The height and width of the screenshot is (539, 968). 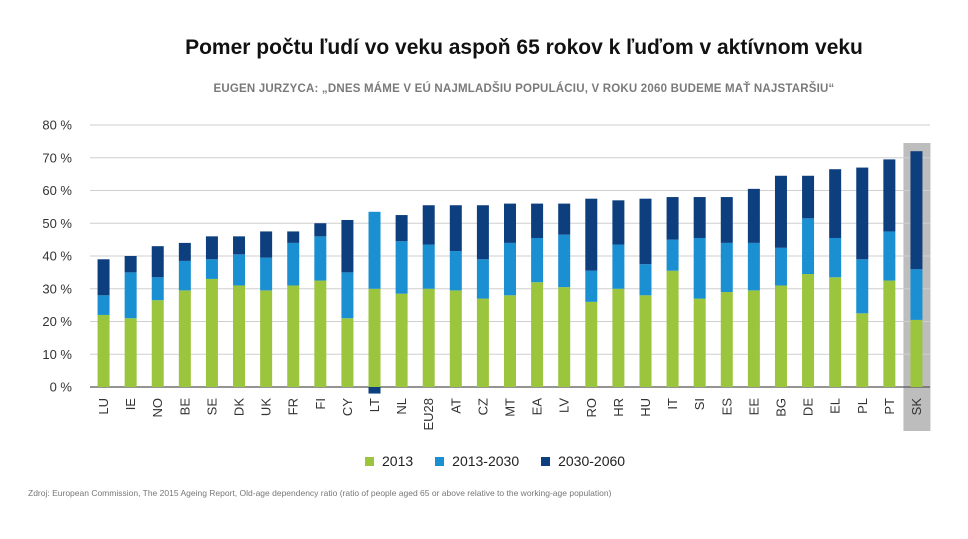 I want to click on x-tick-label: HR, so click(x=618, y=407).